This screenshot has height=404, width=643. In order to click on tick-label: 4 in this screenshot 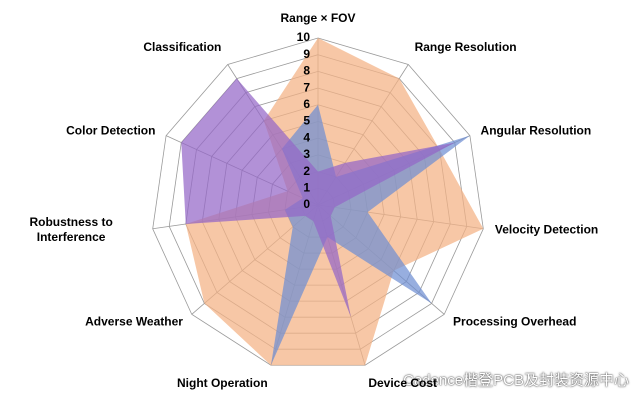, I will do `click(306, 137)`.